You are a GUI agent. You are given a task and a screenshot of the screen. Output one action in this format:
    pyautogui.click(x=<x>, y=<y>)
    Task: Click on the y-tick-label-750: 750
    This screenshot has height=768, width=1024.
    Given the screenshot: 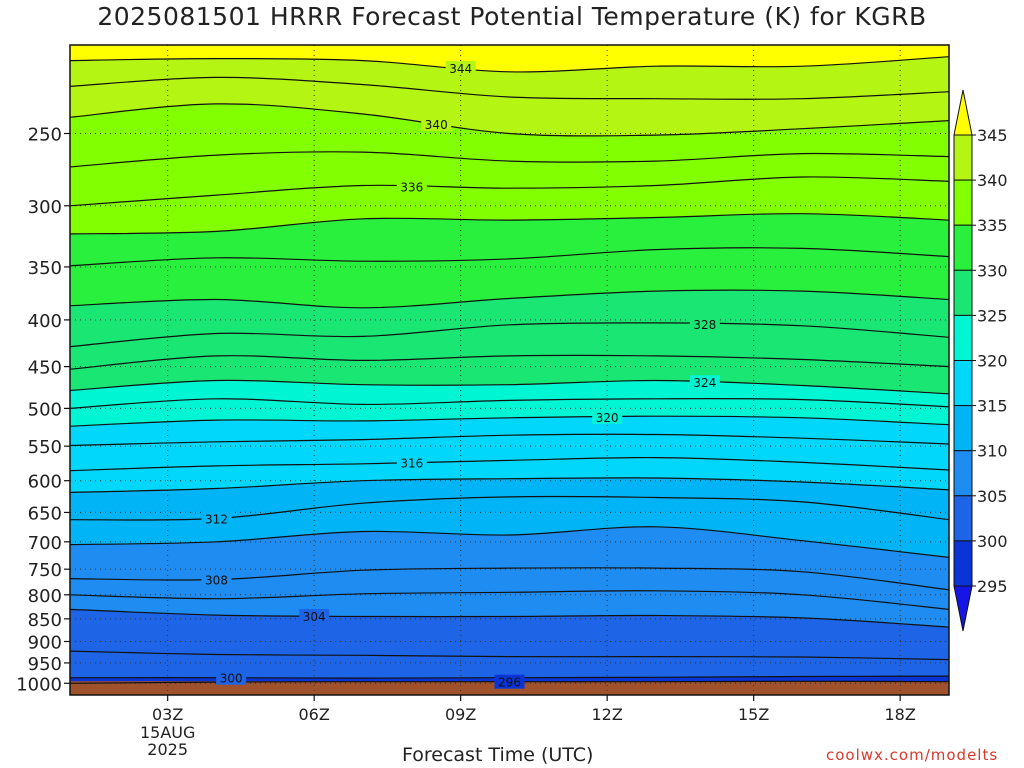 What is the action you would take?
    pyautogui.click(x=45, y=570)
    